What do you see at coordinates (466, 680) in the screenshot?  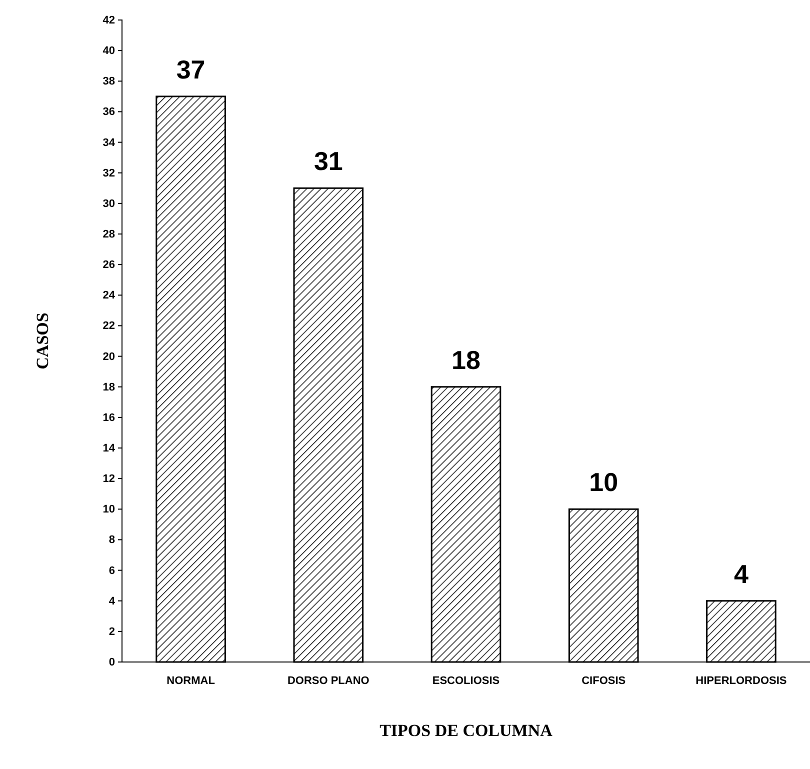 I see `x-tick-label: ESCOLIOSIS` at bounding box center [466, 680].